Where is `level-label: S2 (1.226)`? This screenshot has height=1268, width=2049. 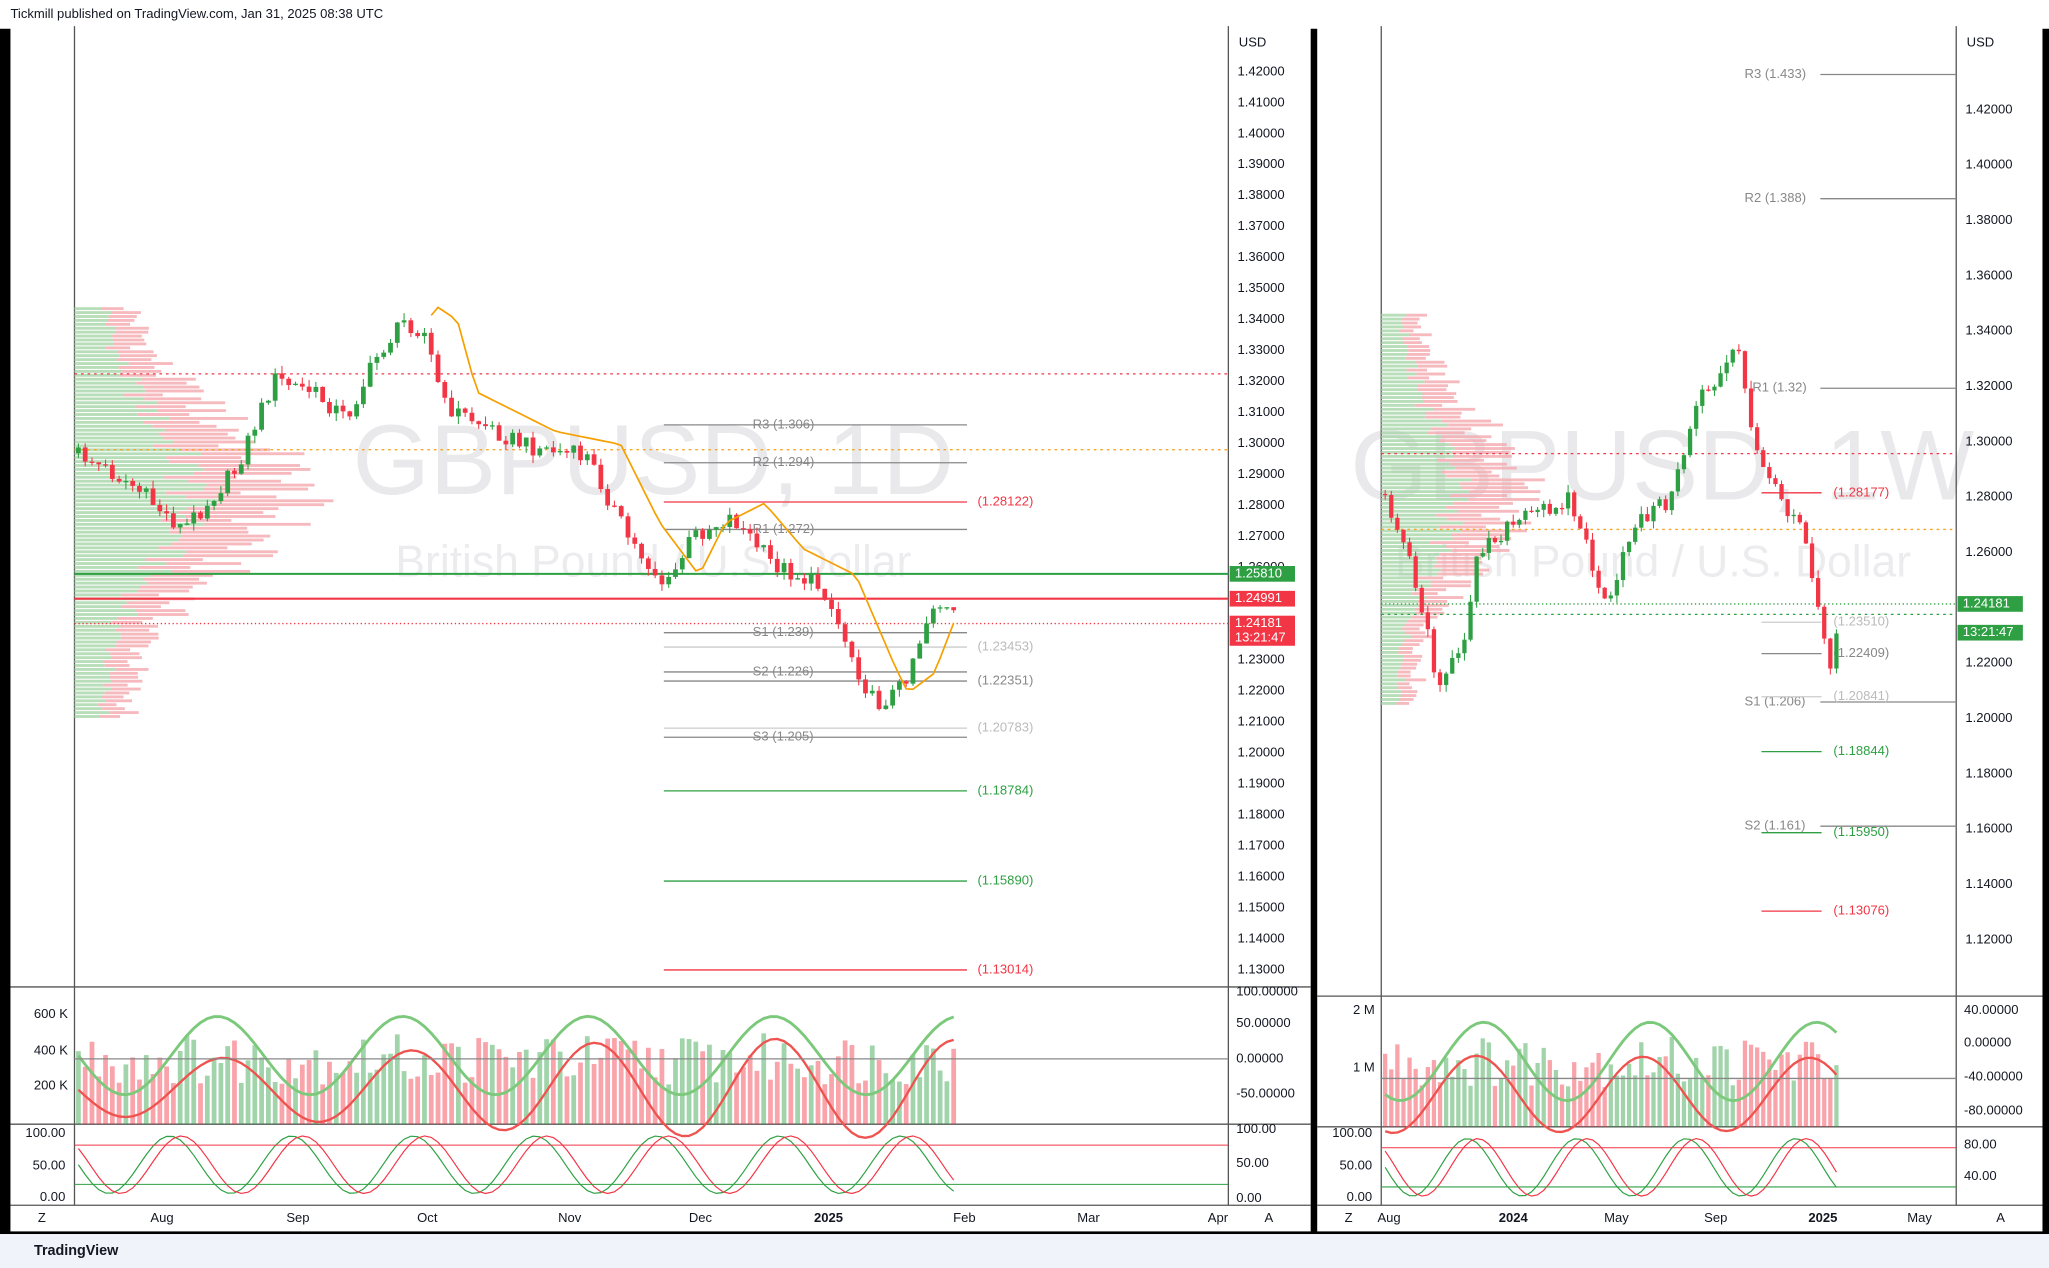
level-label: S2 (1.226) is located at coordinates (783, 670).